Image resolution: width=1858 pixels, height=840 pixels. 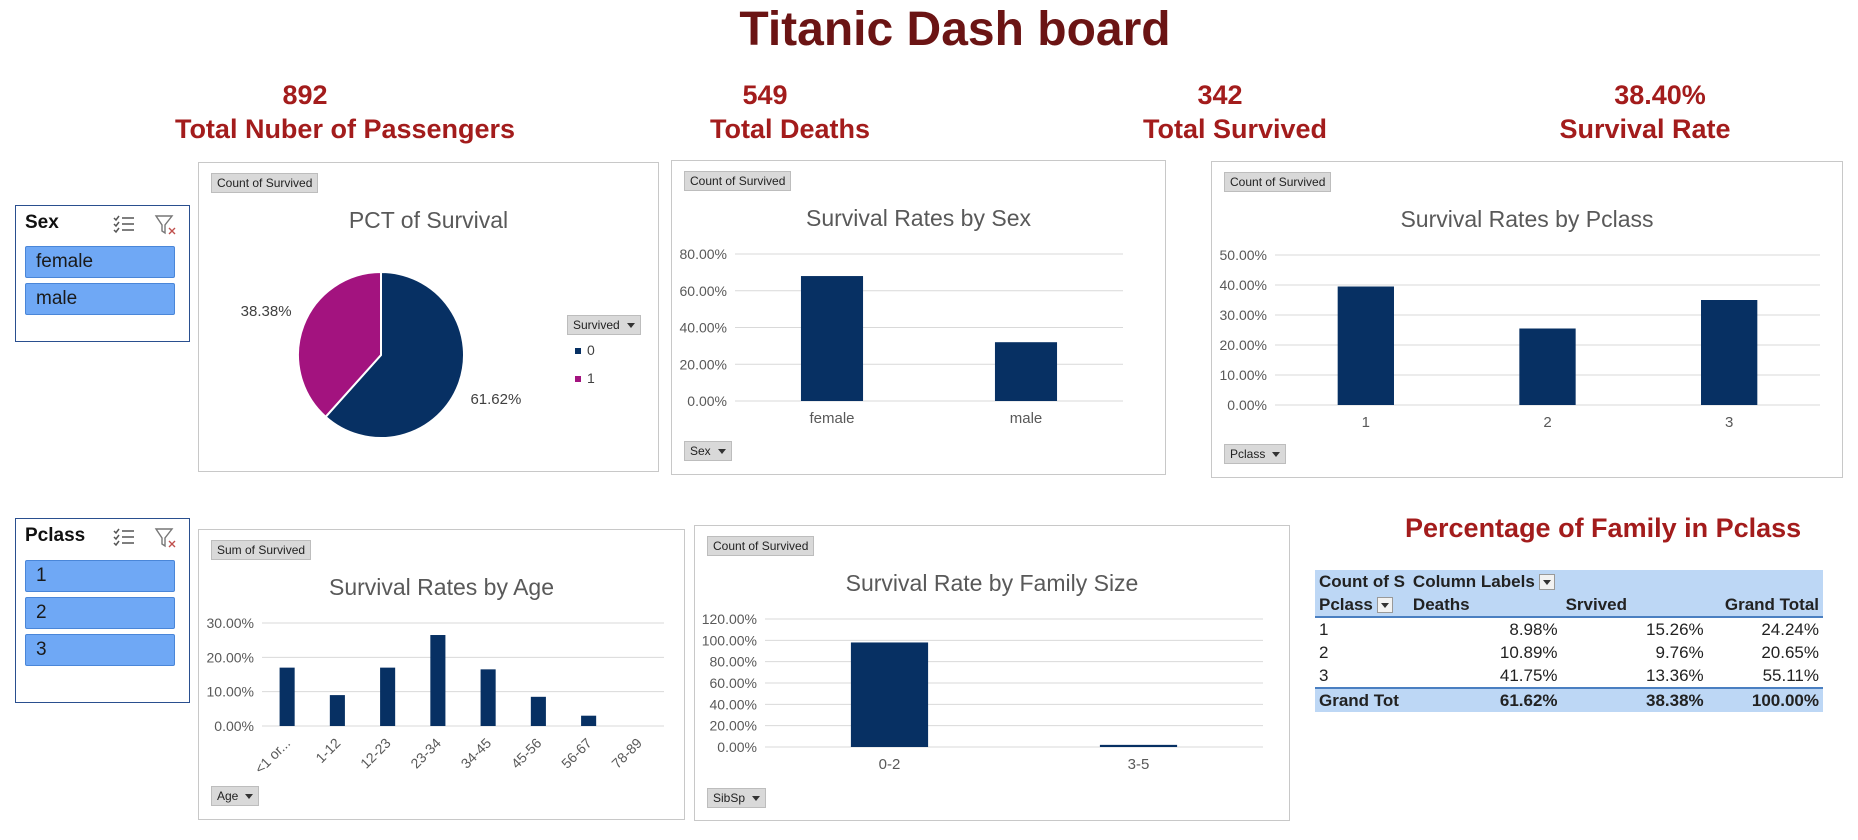 What do you see at coordinates (1790, 675) in the screenshot?
I see `cell-total: 55.11%` at bounding box center [1790, 675].